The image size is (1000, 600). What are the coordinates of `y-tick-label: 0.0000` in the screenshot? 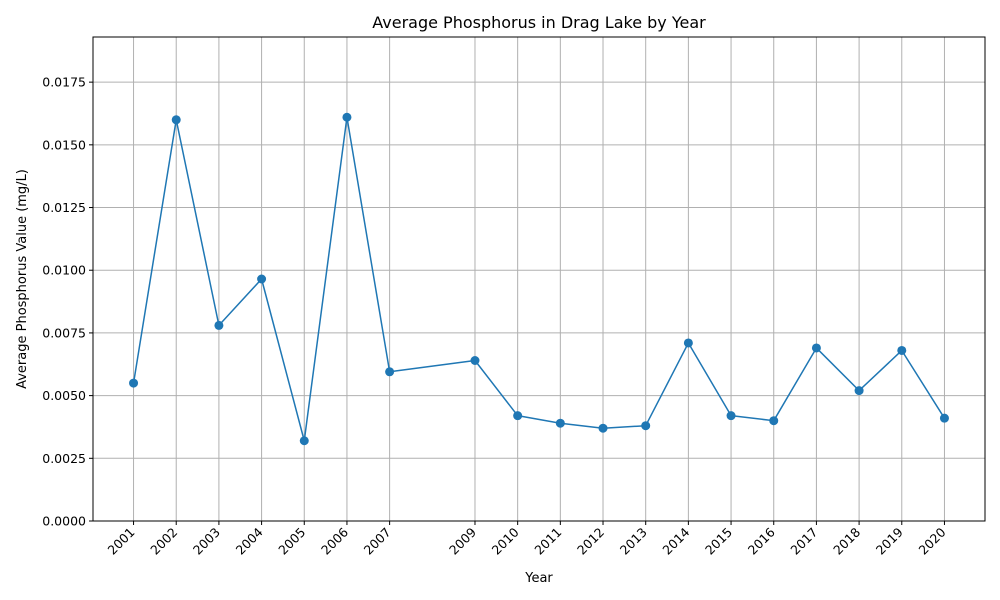 It's located at (64, 521).